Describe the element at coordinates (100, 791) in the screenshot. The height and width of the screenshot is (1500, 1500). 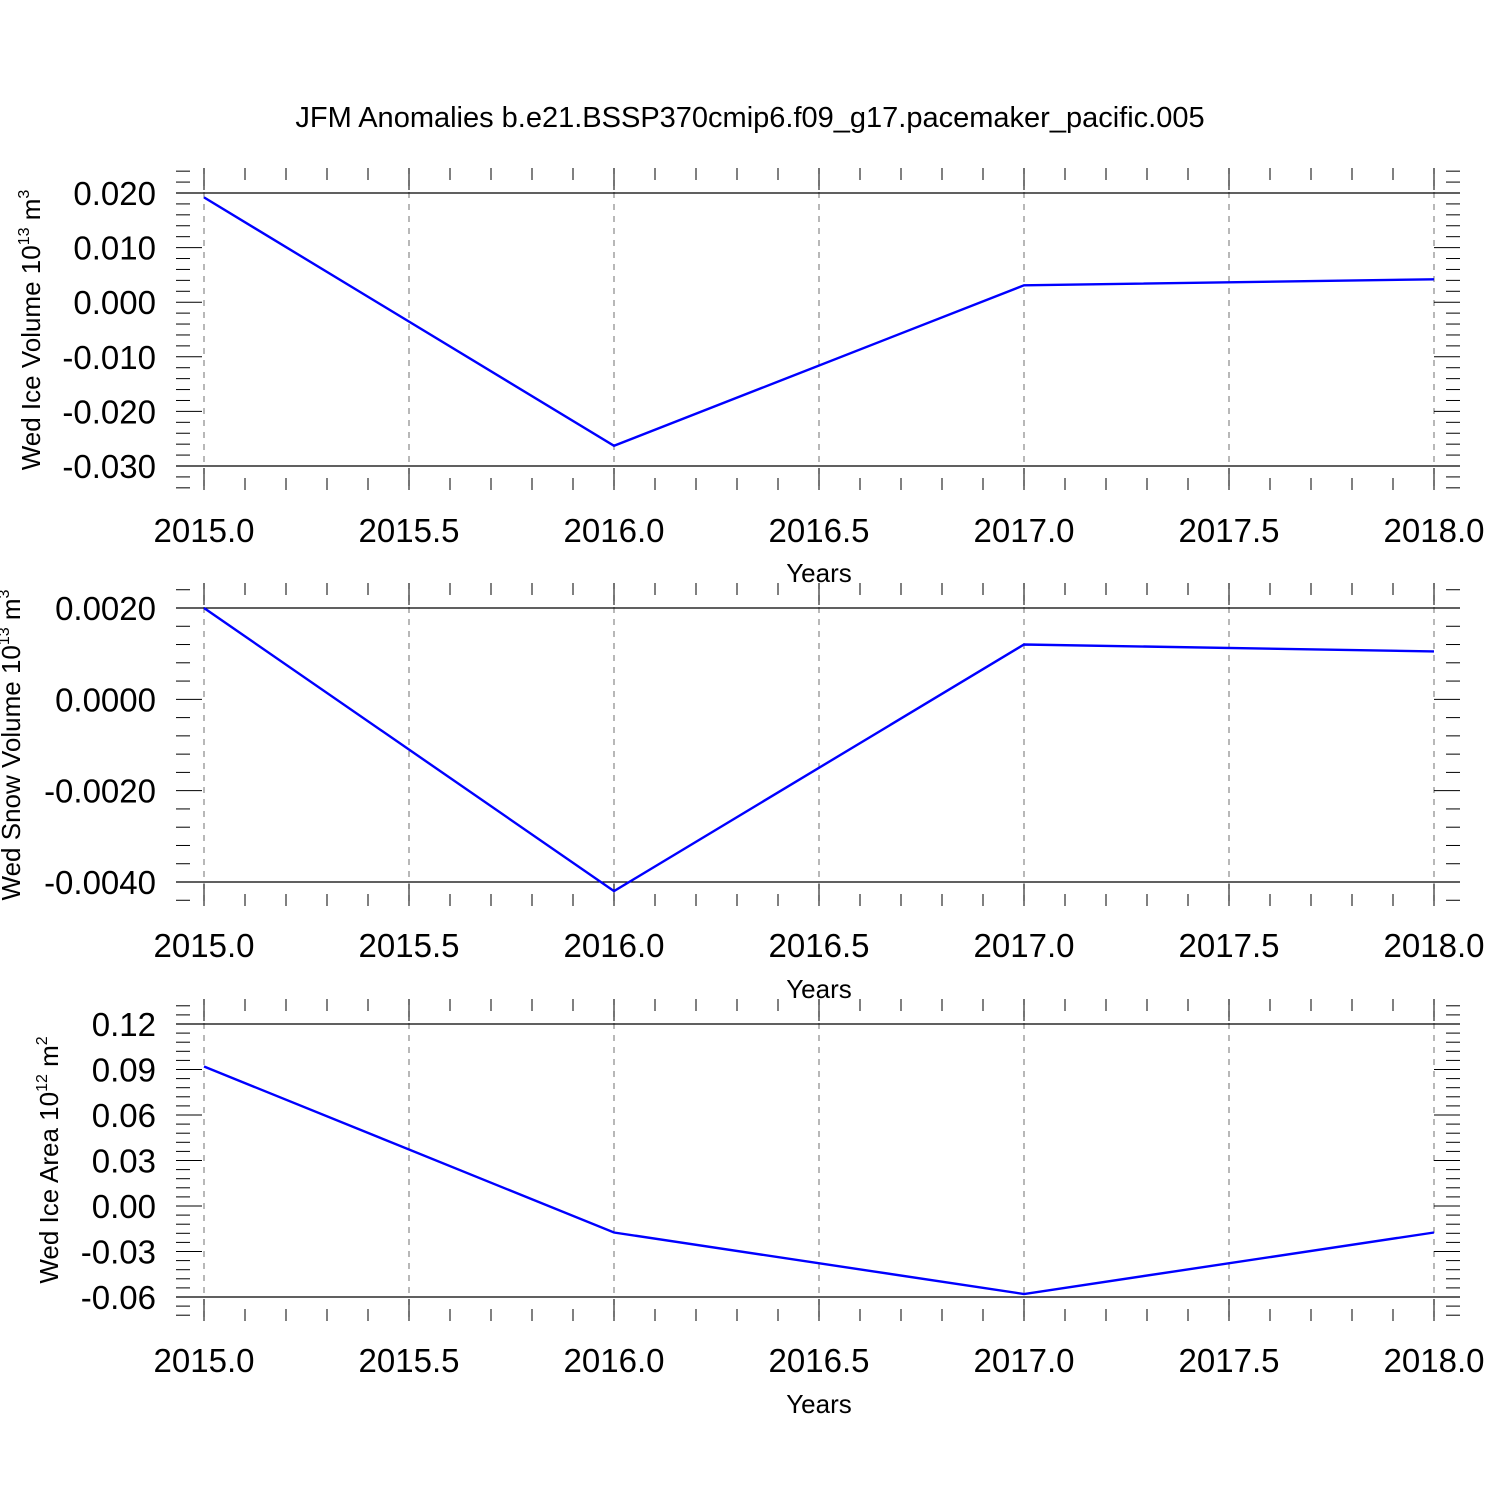
I see `y-tick-label: -0.0020` at that location.